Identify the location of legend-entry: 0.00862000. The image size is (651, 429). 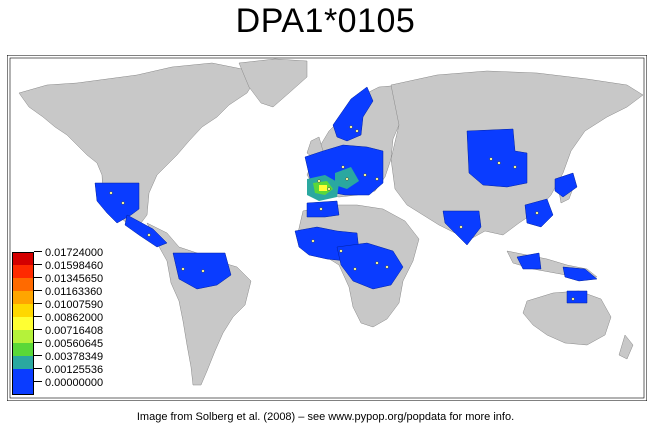
(97, 321).